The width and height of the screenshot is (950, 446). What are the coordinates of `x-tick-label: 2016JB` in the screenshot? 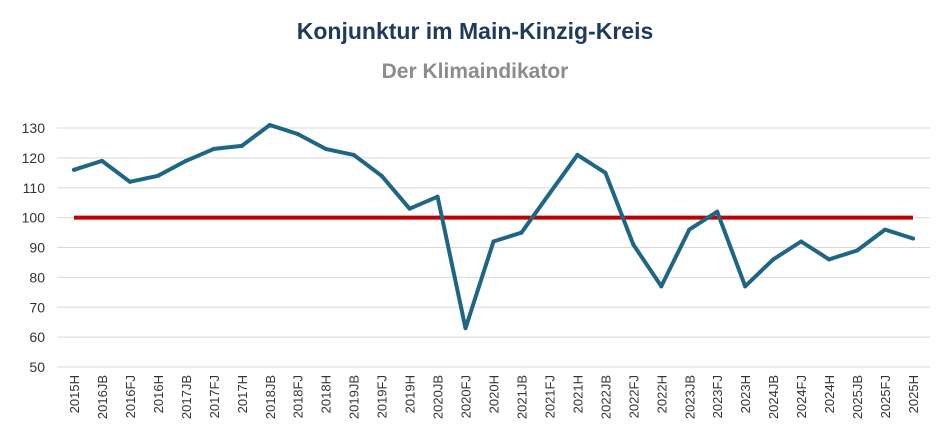 It's located at (102, 397).